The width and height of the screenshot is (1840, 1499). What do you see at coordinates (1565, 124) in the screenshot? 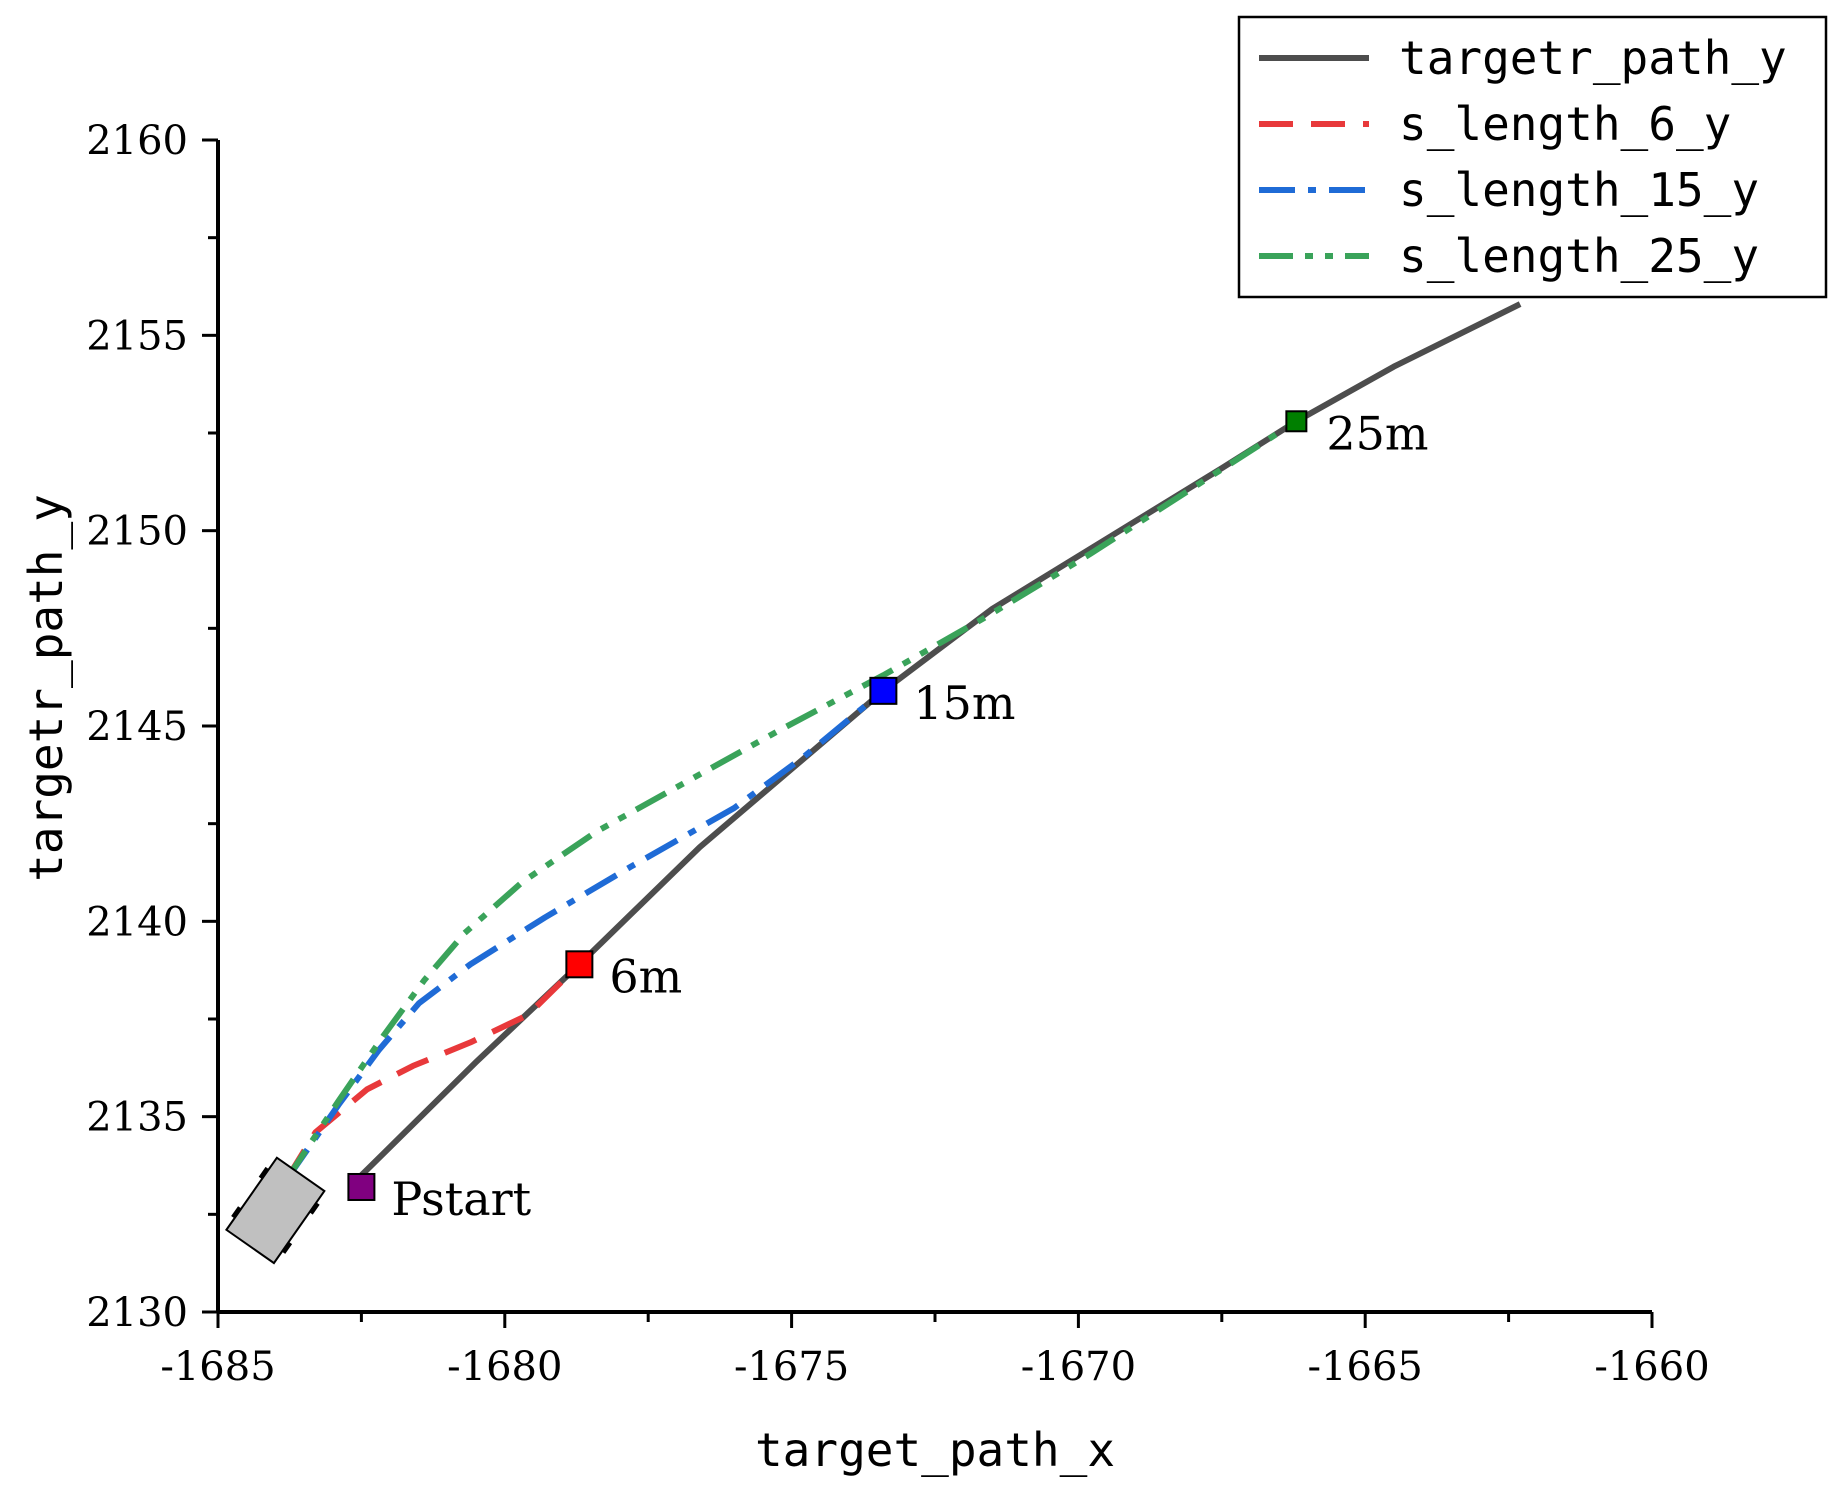
I see `legend-label-1: s_length_6_y` at bounding box center [1565, 124].